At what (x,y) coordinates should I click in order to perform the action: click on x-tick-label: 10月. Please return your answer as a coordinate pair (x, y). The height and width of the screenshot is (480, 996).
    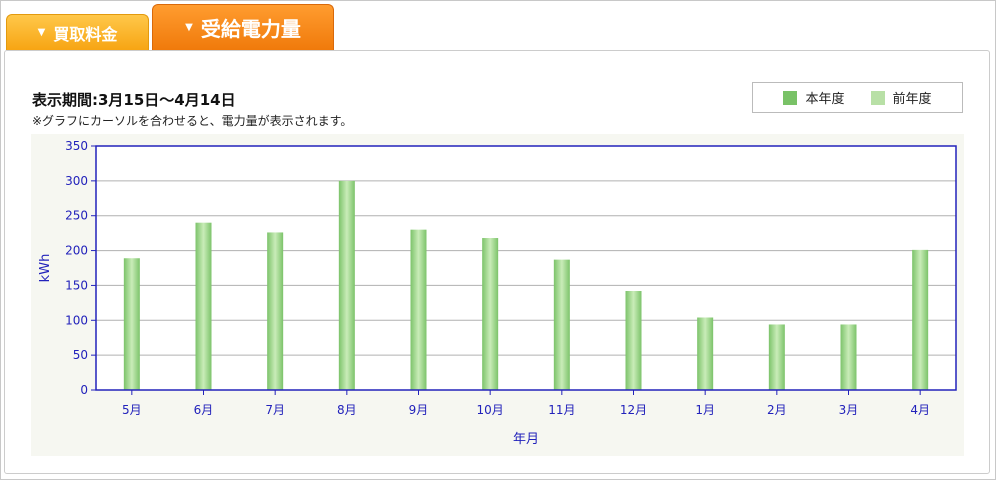
    Looking at the image, I should click on (490, 410).